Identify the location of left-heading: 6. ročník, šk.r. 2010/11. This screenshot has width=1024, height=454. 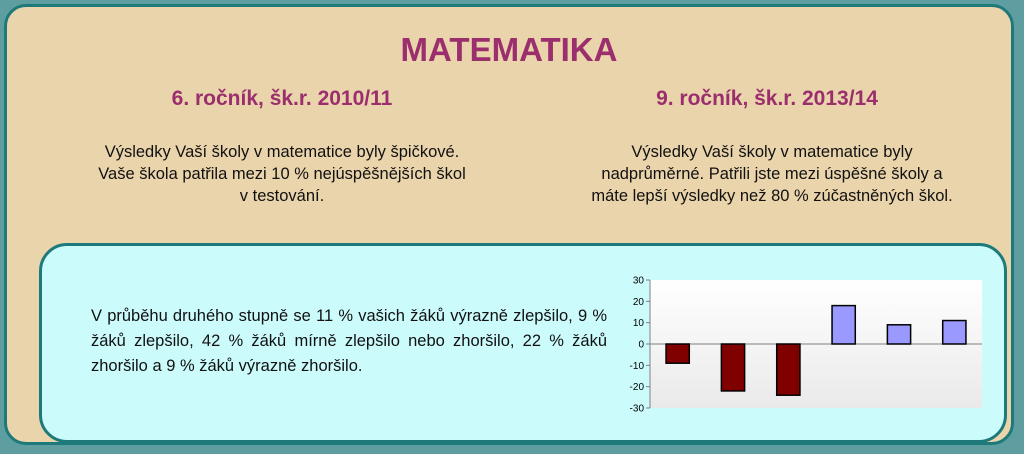
(282, 98).